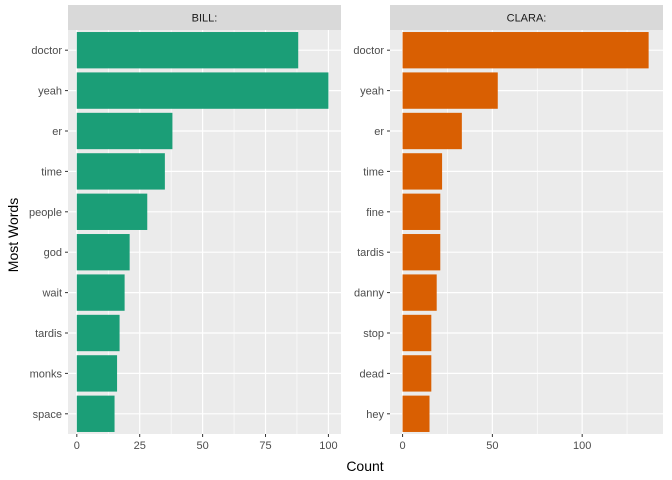  What do you see at coordinates (100, 292) in the screenshot?
I see `bar-wait` at bounding box center [100, 292].